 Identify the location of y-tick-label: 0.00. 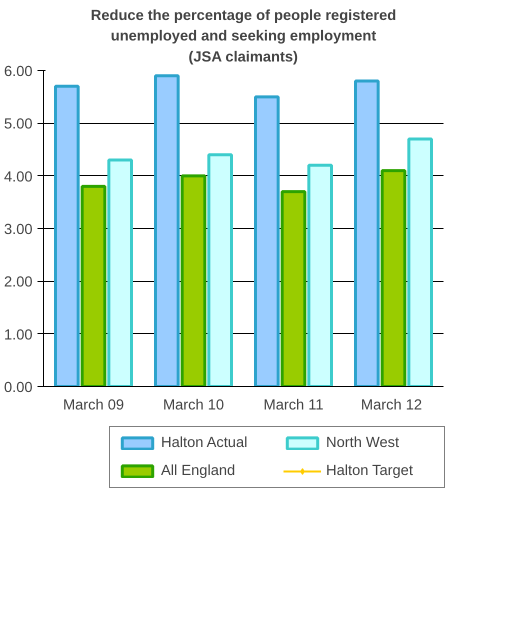
(18, 388).